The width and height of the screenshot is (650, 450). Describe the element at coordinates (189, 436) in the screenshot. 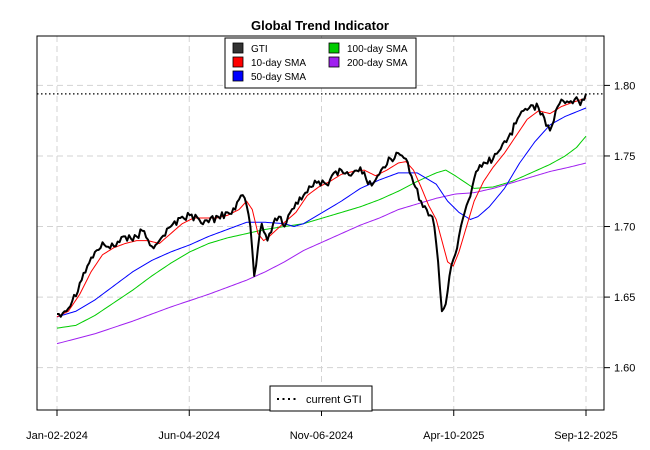

I see `x-tick-label: Jun-04-2024` at that location.